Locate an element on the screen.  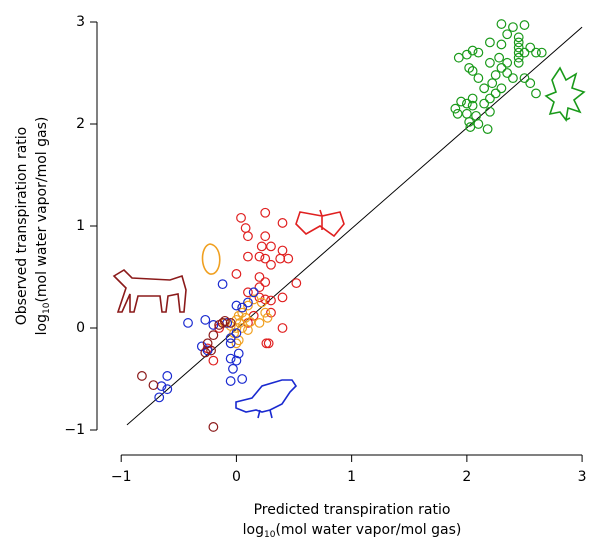
y-tick-label: 0 is located at coordinates (80, 328).